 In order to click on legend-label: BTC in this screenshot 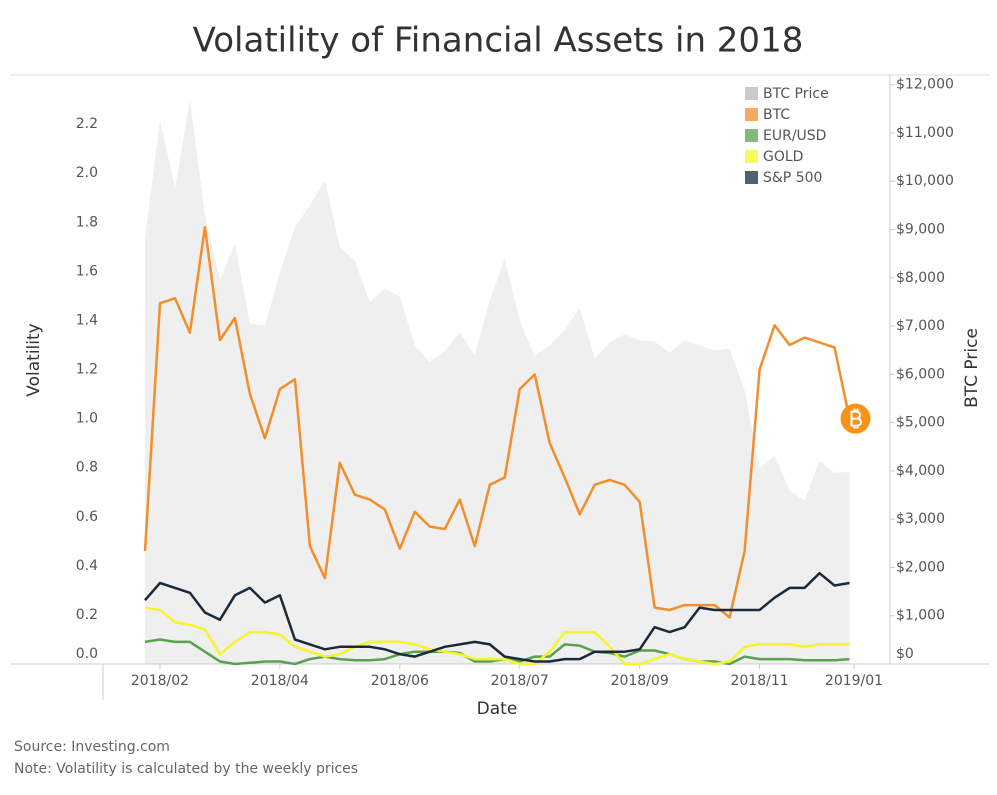, I will do `click(776, 115)`.